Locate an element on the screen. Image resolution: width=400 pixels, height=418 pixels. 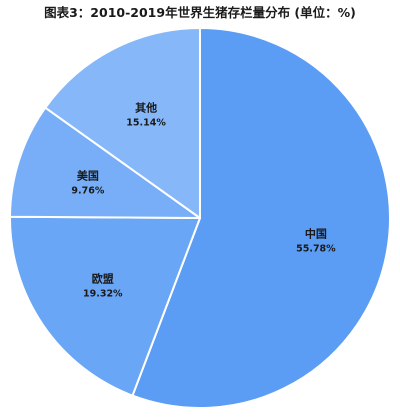
slice-value-label: 9.76% is located at coordinates (87, 191).